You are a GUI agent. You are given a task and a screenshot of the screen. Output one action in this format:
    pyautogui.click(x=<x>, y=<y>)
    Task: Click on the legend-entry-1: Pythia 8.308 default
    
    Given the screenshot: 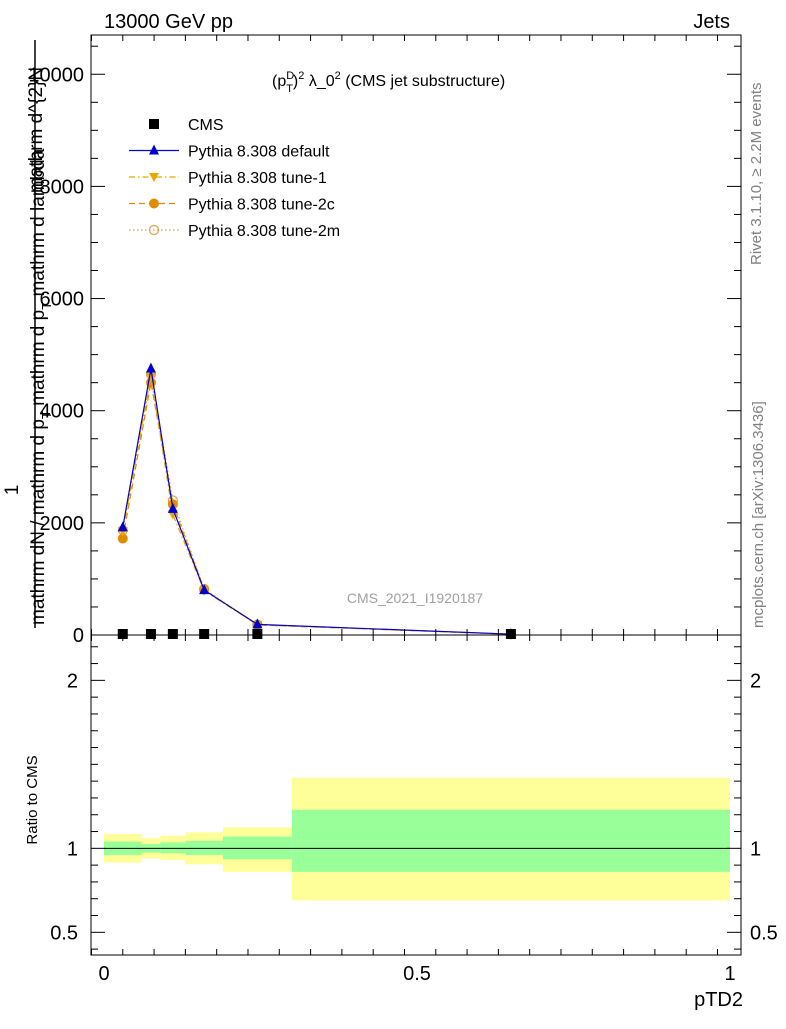 What is the action you would take?
    pyautogui.click(x=229, y=152)
    